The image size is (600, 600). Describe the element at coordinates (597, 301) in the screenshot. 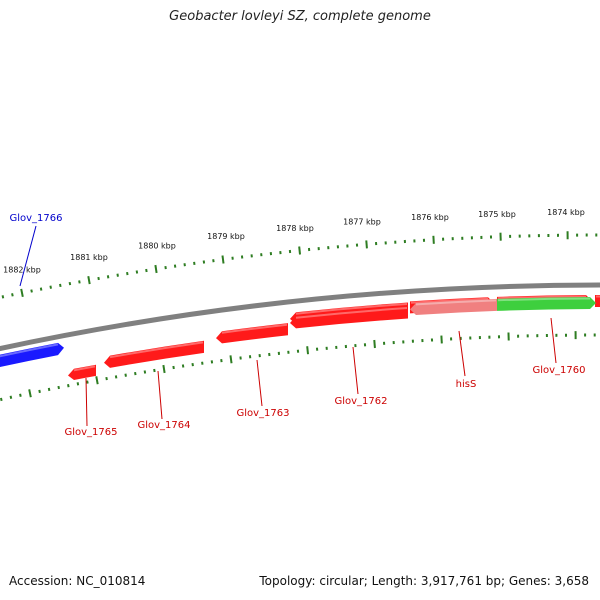

I see `gene-upper-c` at that location.